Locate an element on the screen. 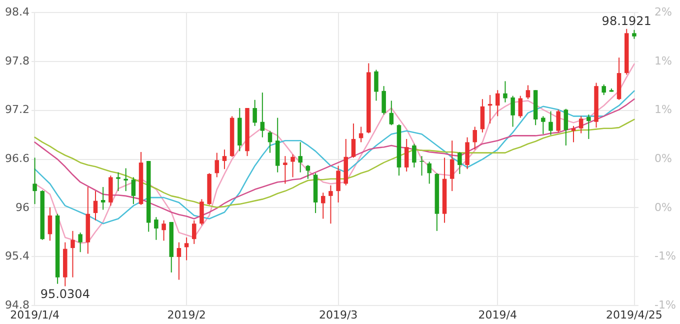 The height and width of the screenshot is (324, 680). category-label: 2% is located at coordinates (663, 12).